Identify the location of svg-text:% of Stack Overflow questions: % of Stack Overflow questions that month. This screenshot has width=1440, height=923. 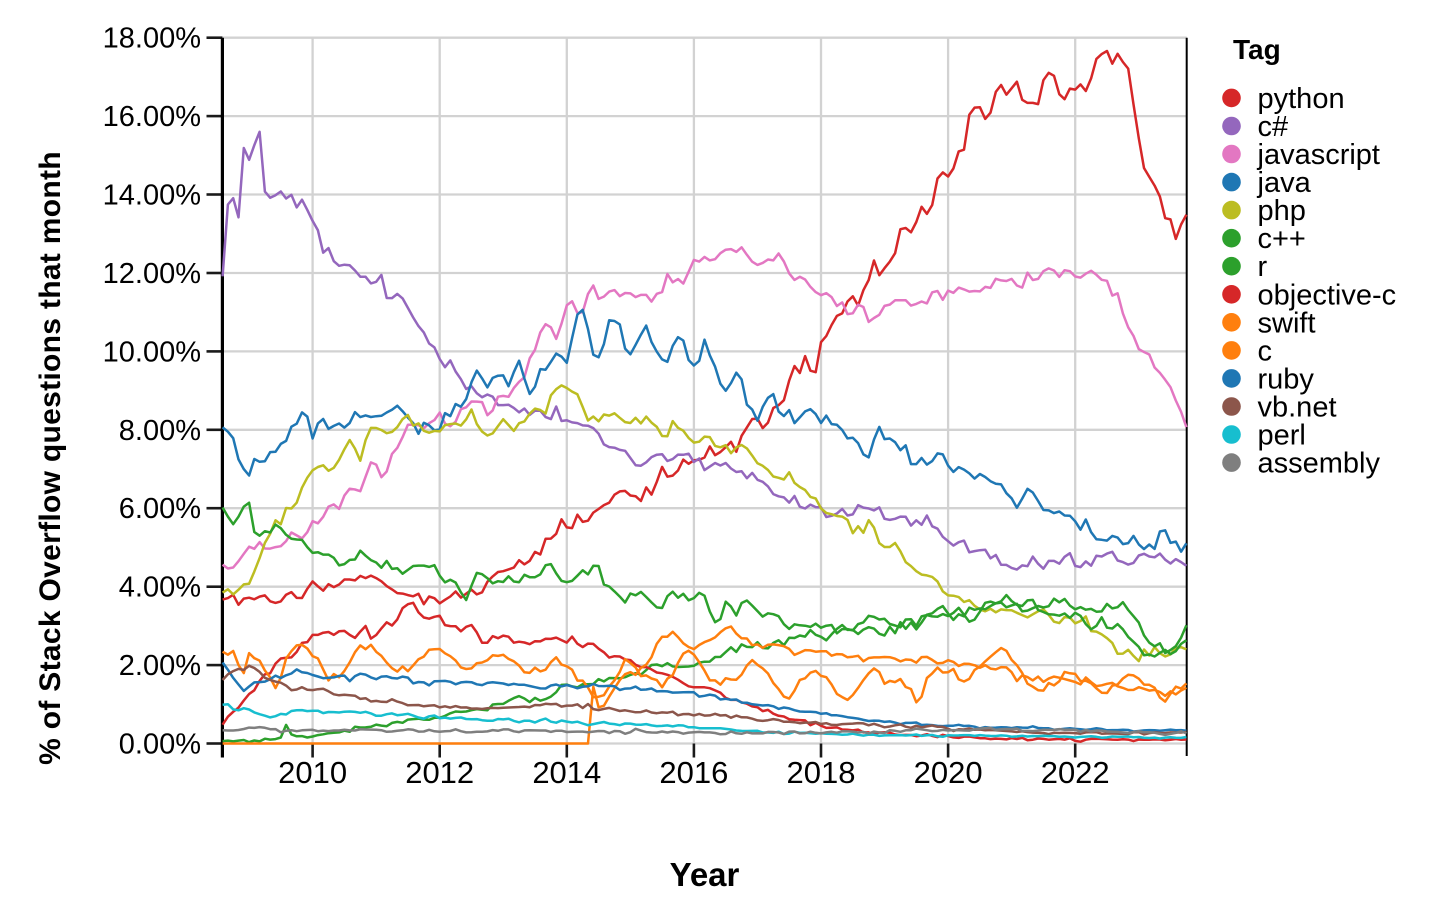
(50, 458).